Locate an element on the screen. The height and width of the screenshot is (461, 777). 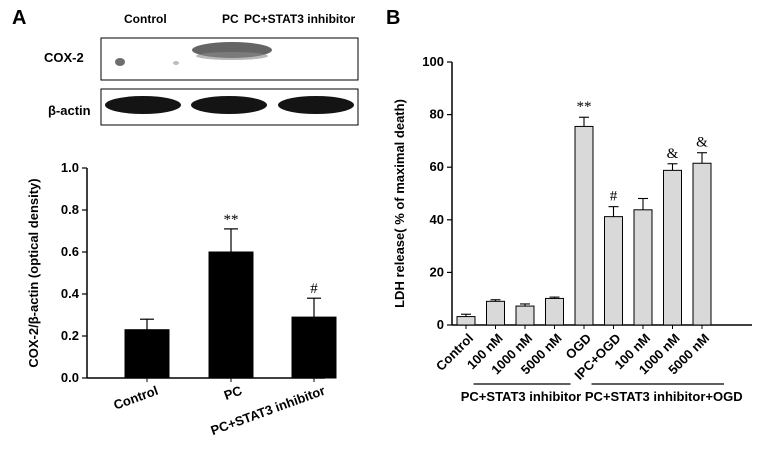
y-tick-label: 0.0 is located at coordinates (70, 377).